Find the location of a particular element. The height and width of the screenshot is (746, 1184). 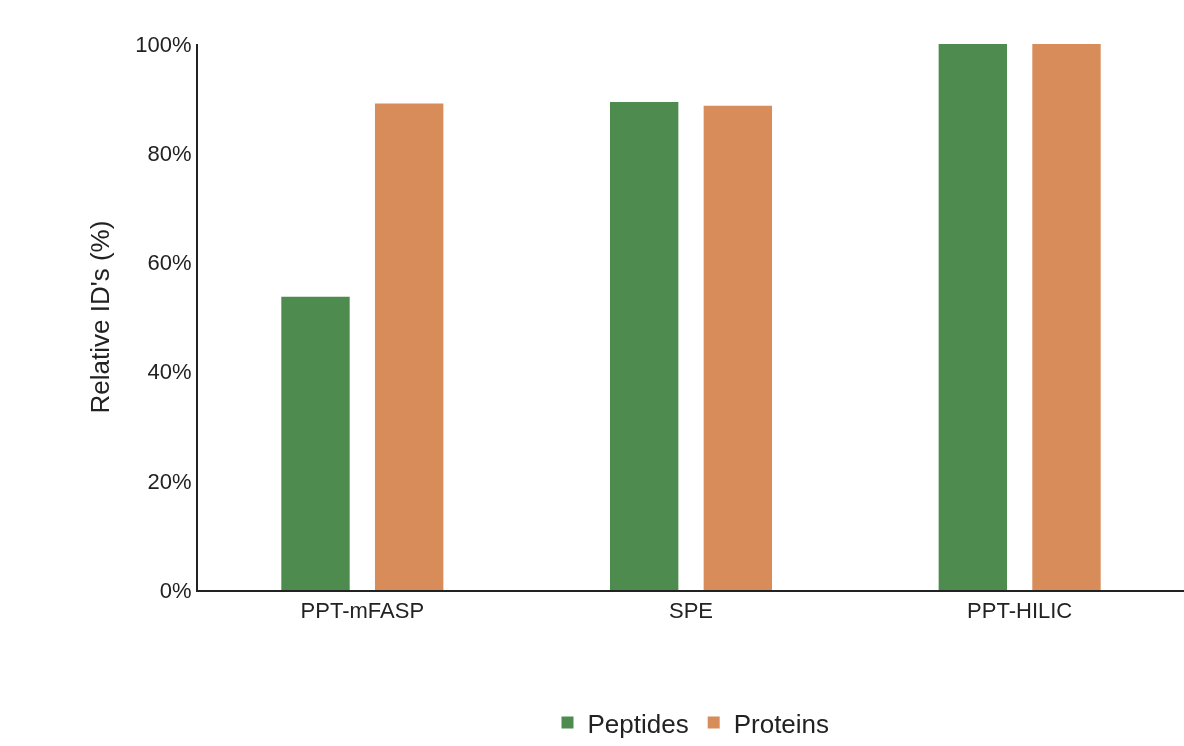

y-tick-label: 100% is located at coordinates (163, 44).